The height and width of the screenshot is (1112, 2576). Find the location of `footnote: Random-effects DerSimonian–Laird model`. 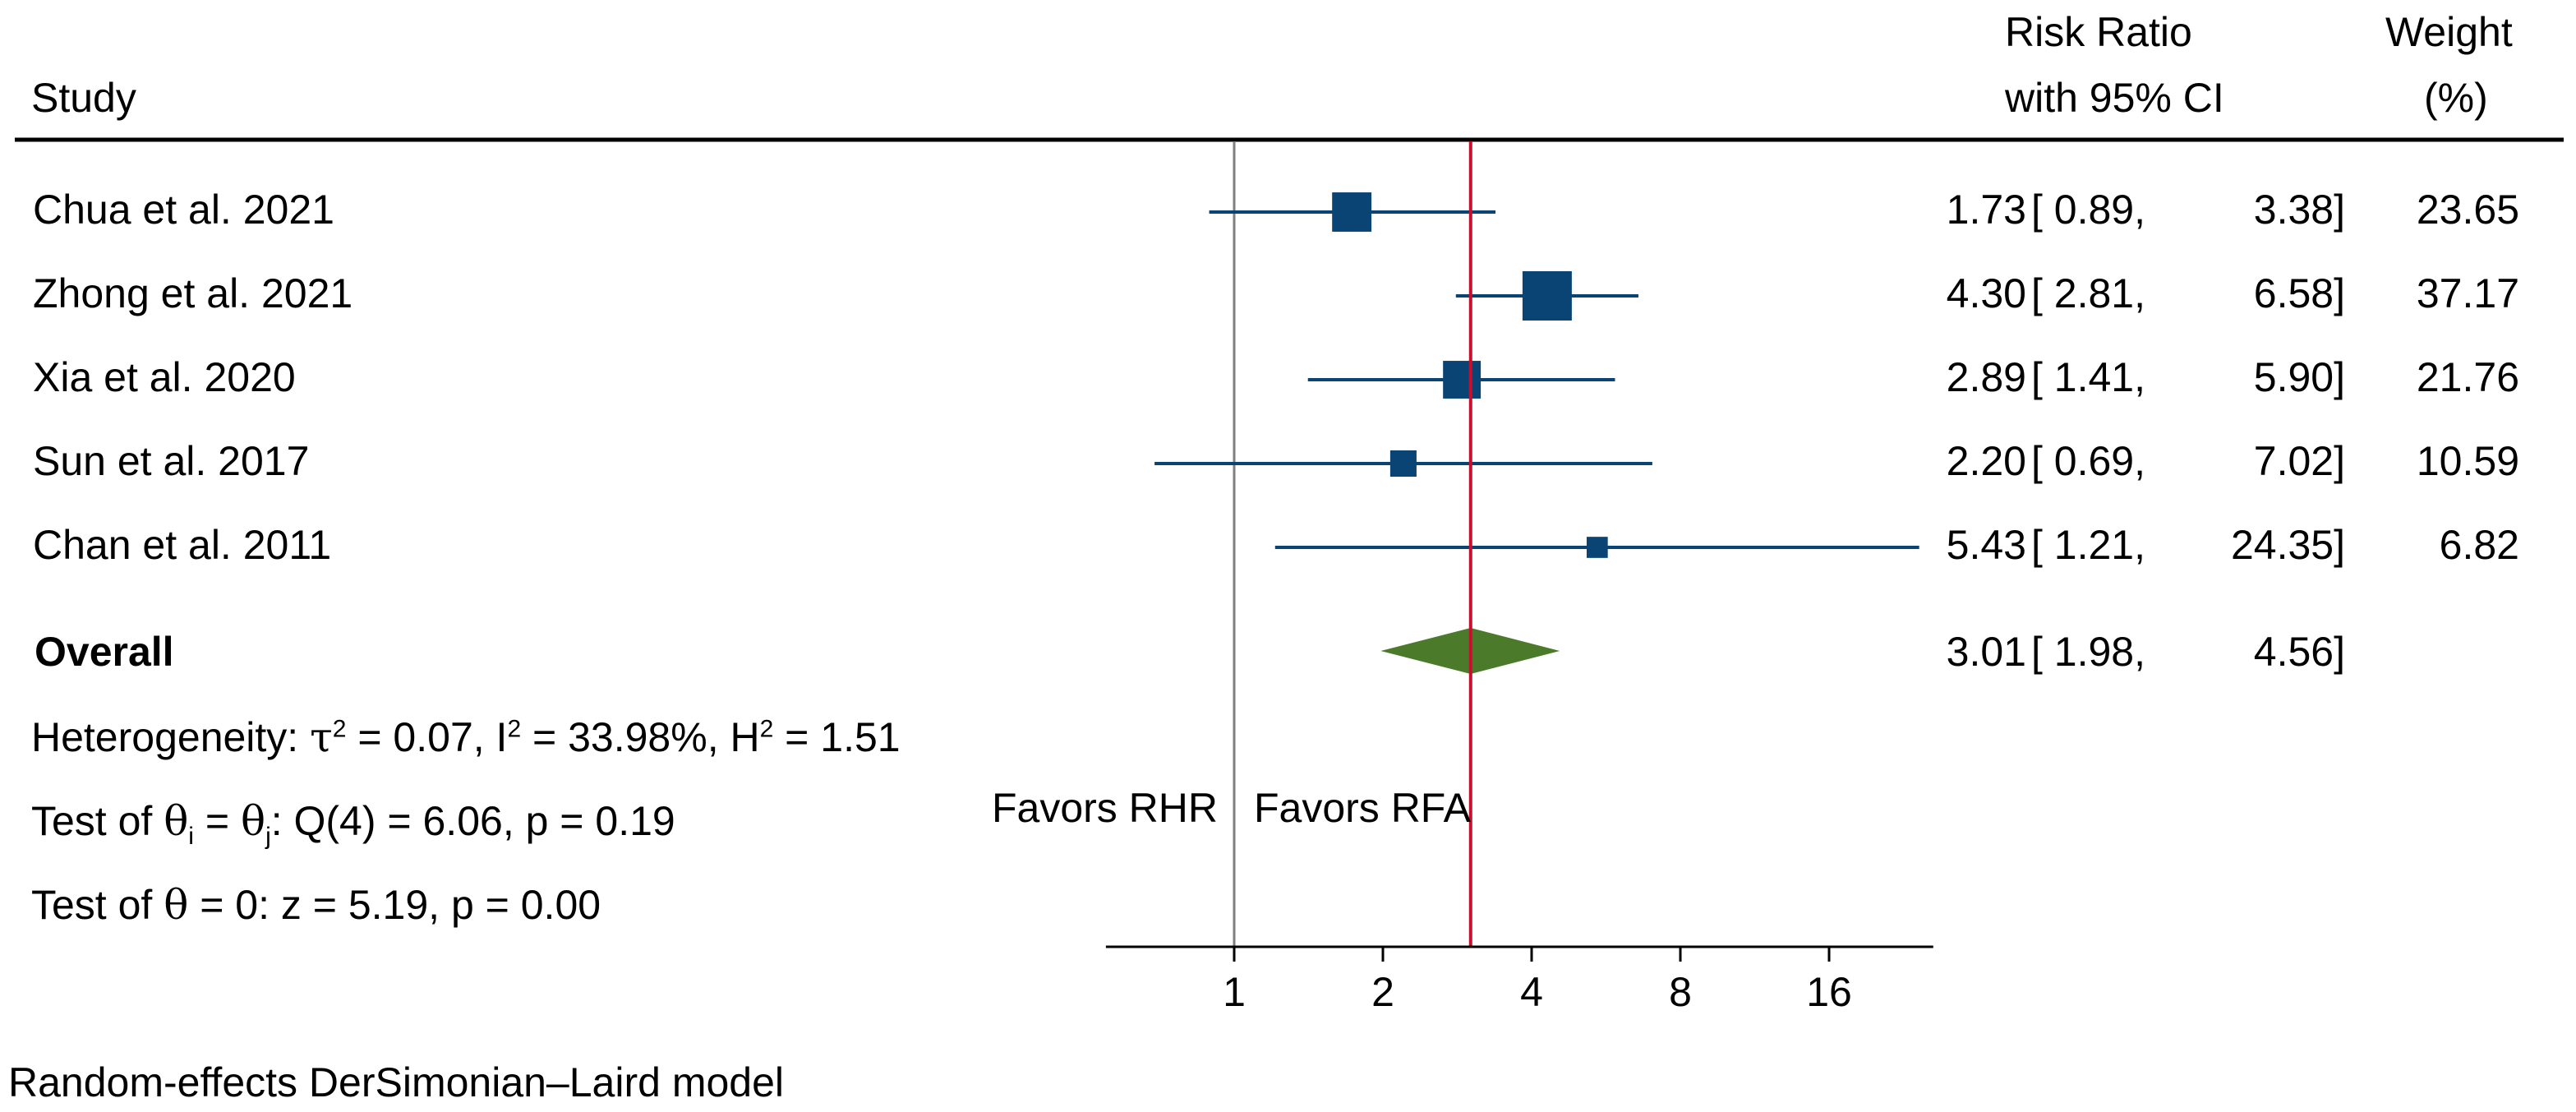

footnote: Random-effects DerSimonian–Laird model is located at coordinates (396, 1082).